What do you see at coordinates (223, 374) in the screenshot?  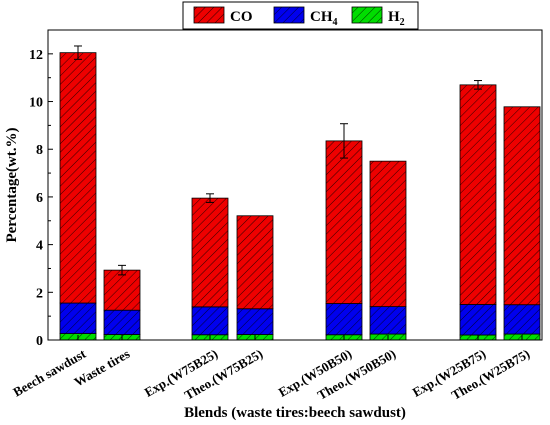 I see `x-tick-label: Theo.(W75B25)` at bounding box center [223, 374].